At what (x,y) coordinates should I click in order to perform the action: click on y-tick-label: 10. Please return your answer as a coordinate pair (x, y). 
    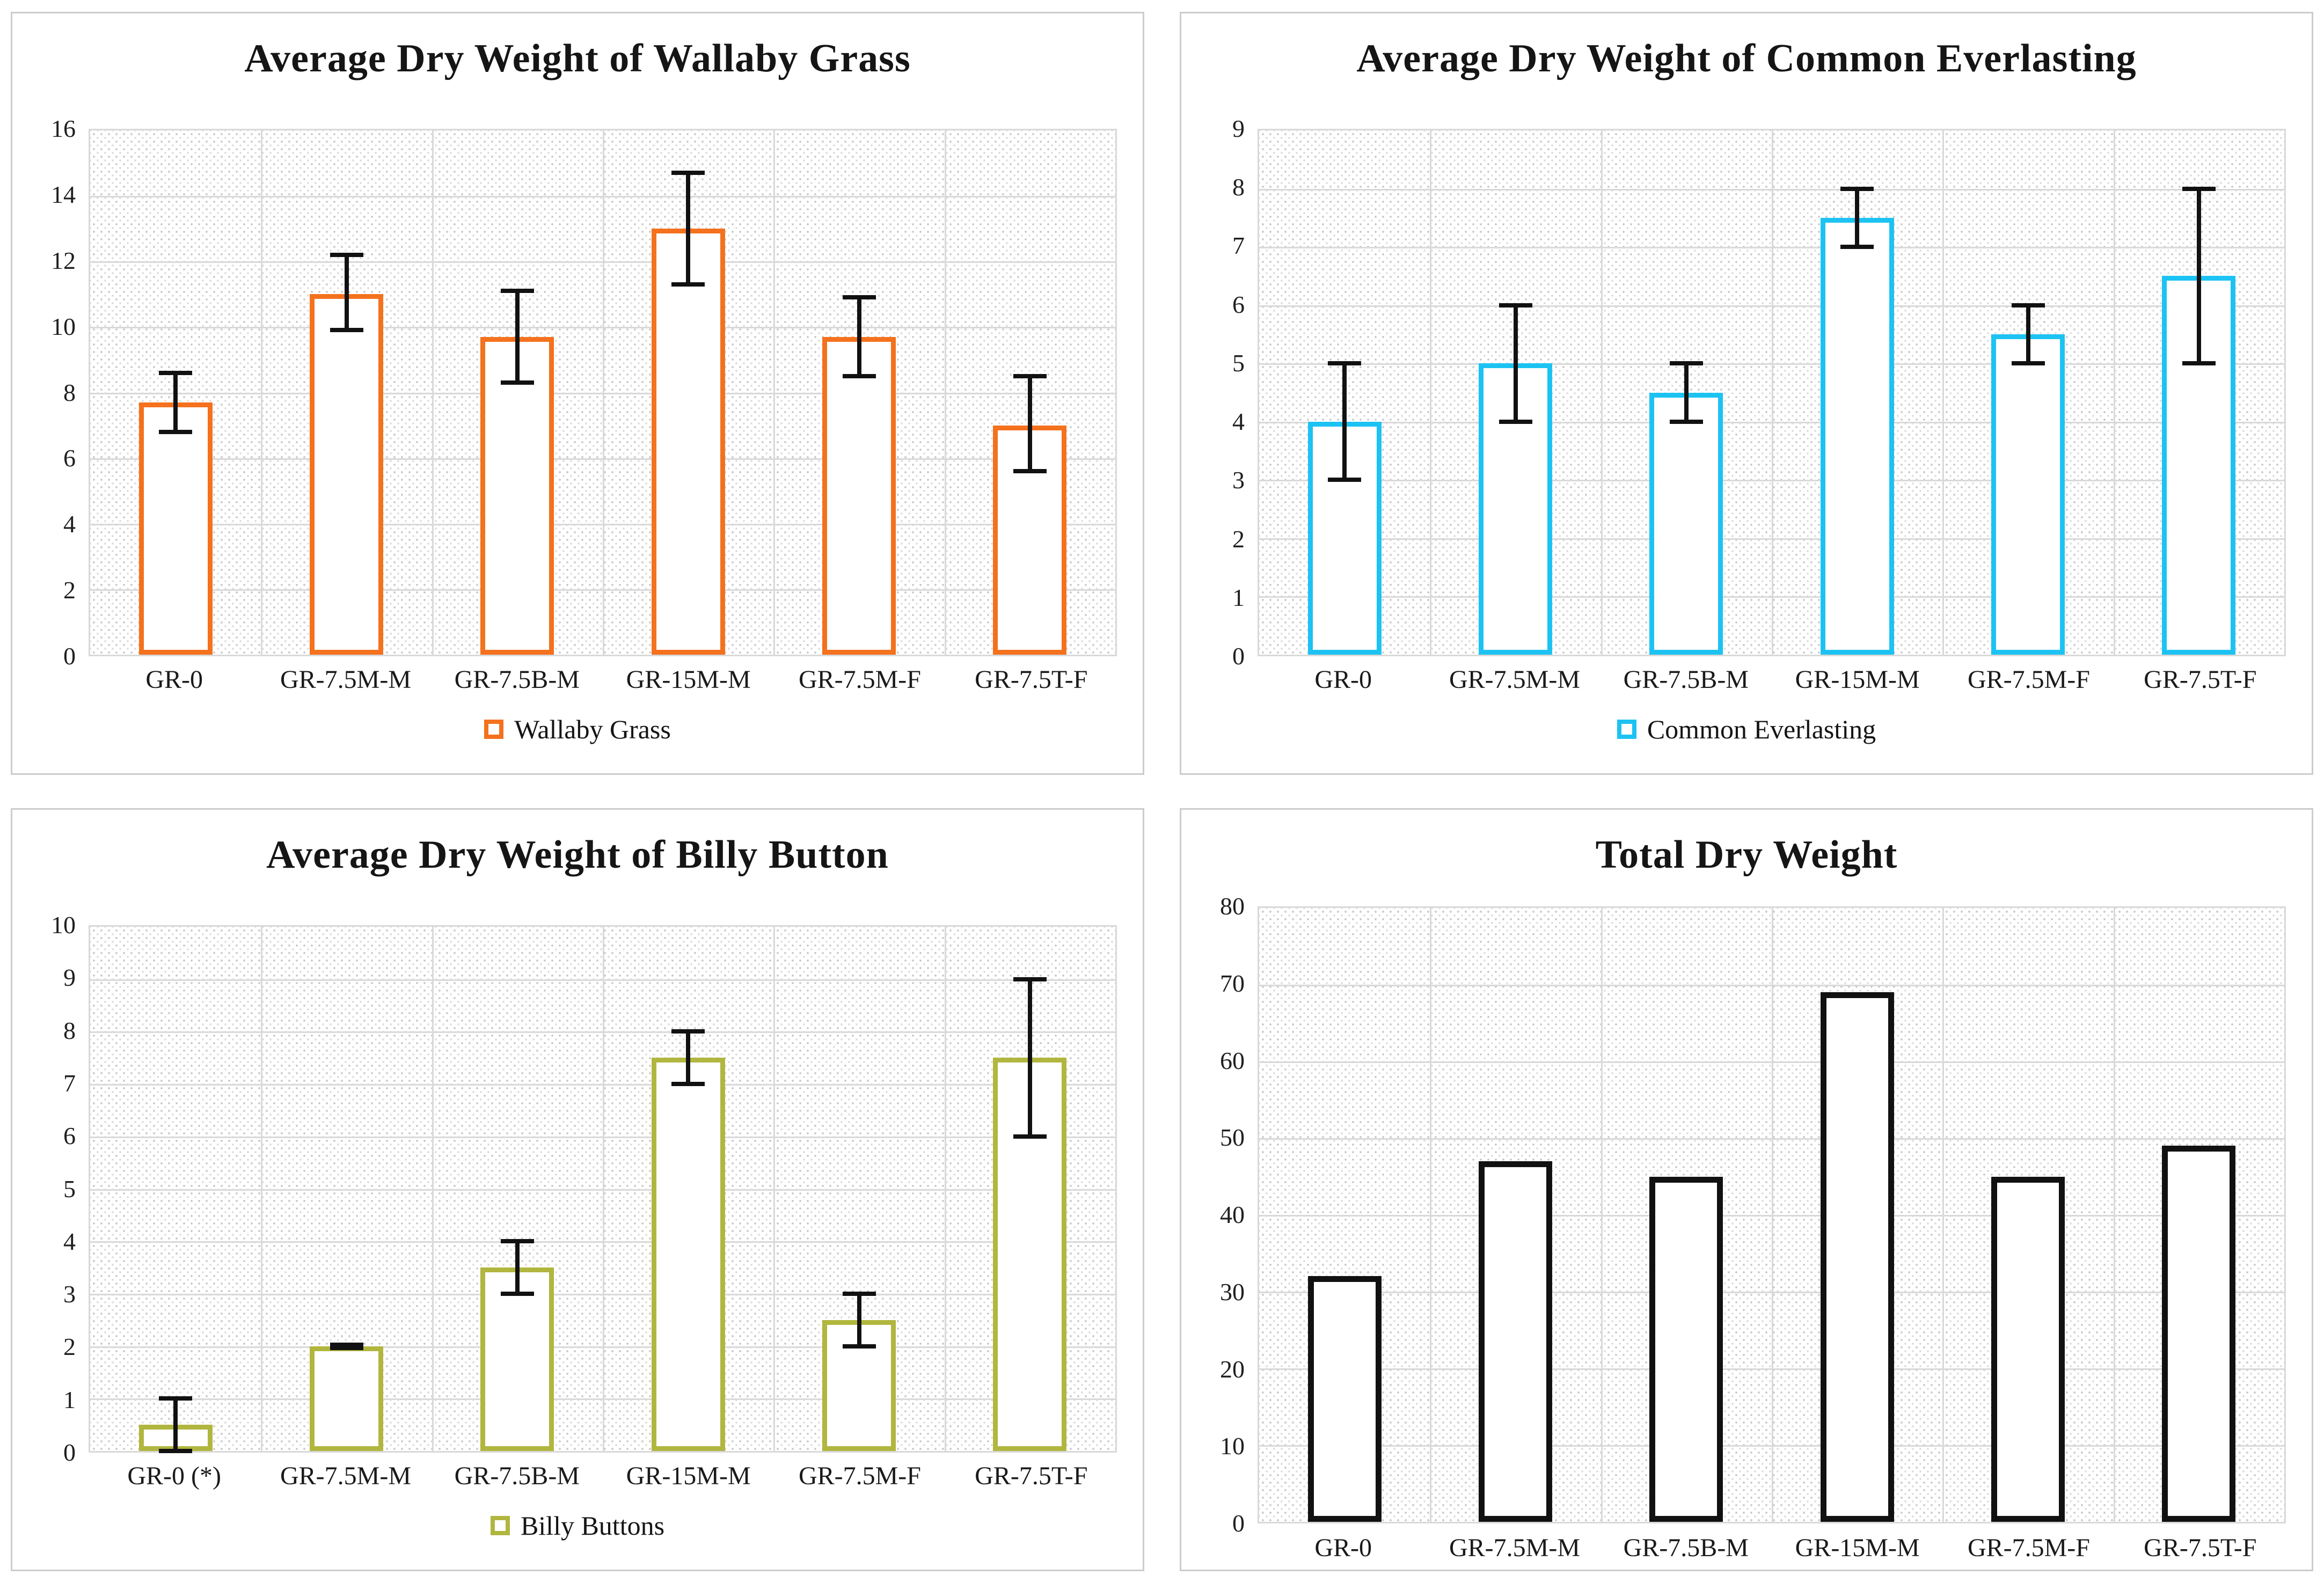
    Looking at the image, I should click on (63, 326).